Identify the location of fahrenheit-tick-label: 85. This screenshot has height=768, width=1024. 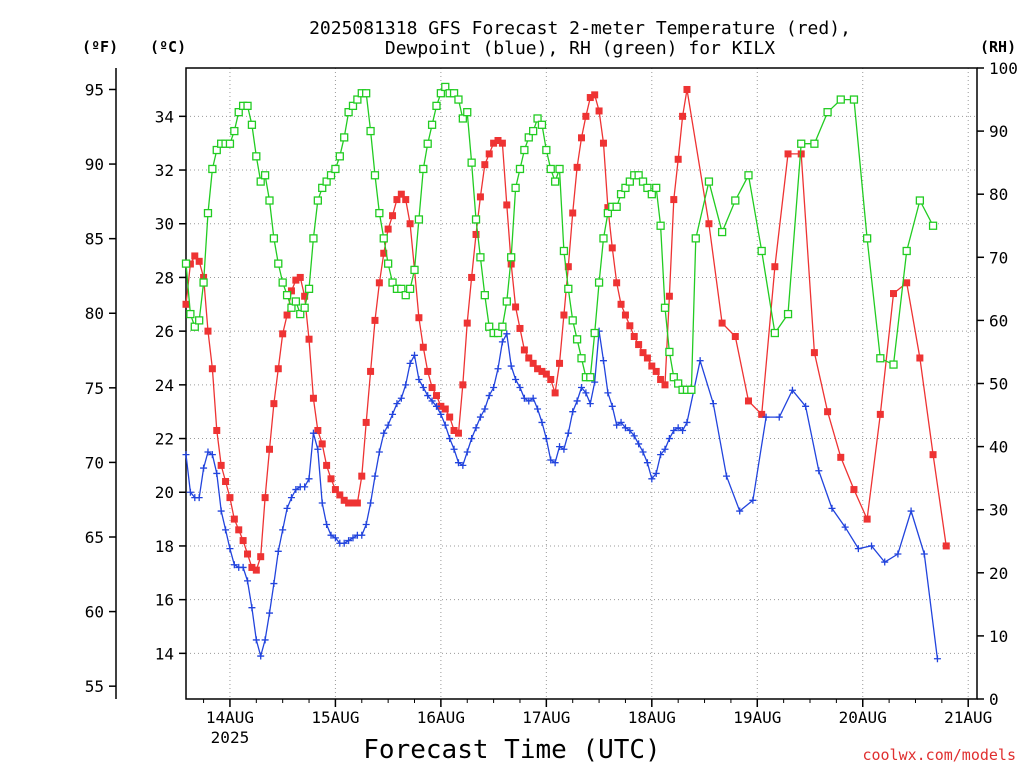
(94, 239).